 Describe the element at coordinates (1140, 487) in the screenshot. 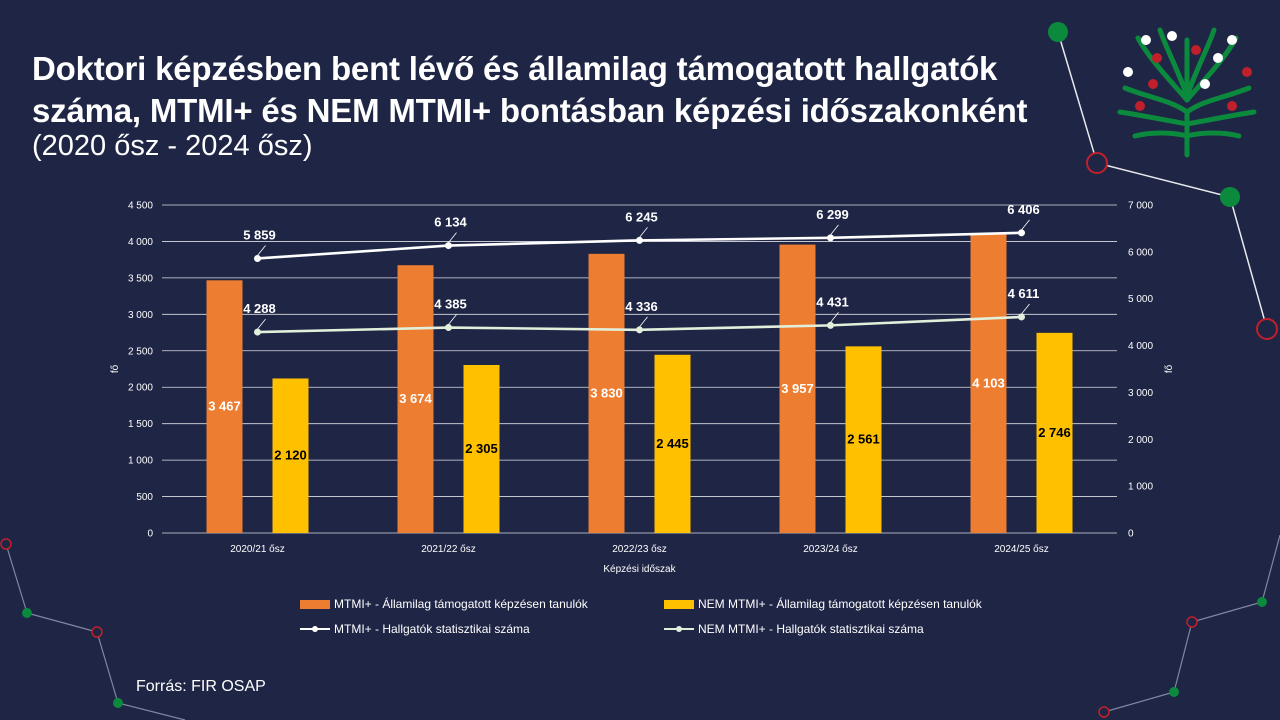

I see `y2-tick-label: 1 000` at that location.